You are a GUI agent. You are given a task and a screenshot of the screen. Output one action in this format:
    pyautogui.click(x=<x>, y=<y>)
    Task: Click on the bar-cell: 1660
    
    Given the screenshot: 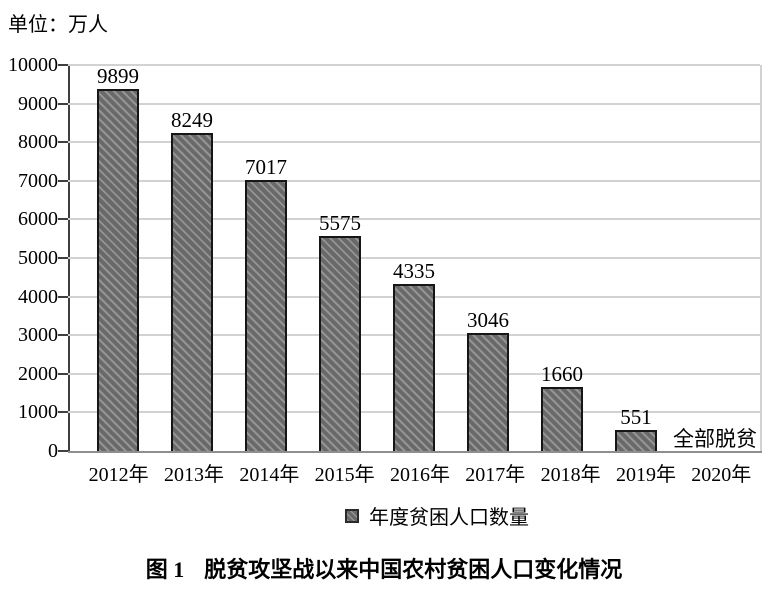 What is the action you would take?
    pyautogui.click(x=562, y=258)
    